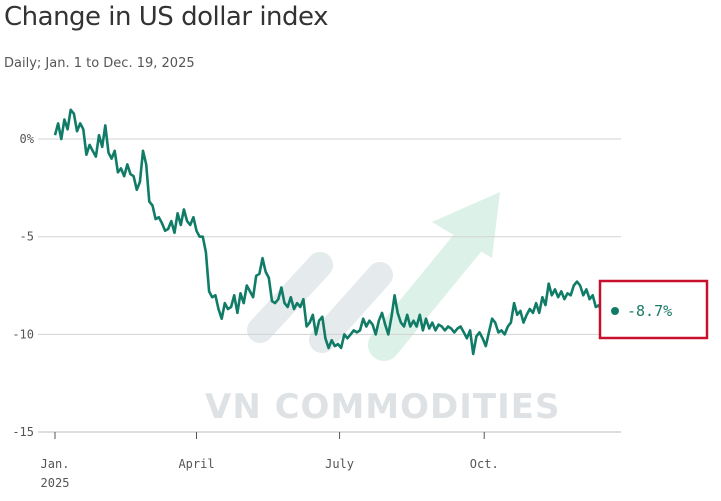  What do you see at coordinates (23, 334) in the screenshot?
I see `y-tick-label: -10` at bounding box center [23, 334].